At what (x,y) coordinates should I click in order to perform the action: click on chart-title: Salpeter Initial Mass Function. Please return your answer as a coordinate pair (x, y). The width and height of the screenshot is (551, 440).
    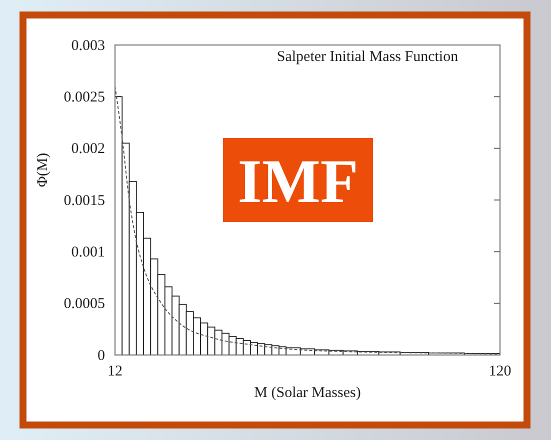
    Looking at the image, I should click on (367, 57).